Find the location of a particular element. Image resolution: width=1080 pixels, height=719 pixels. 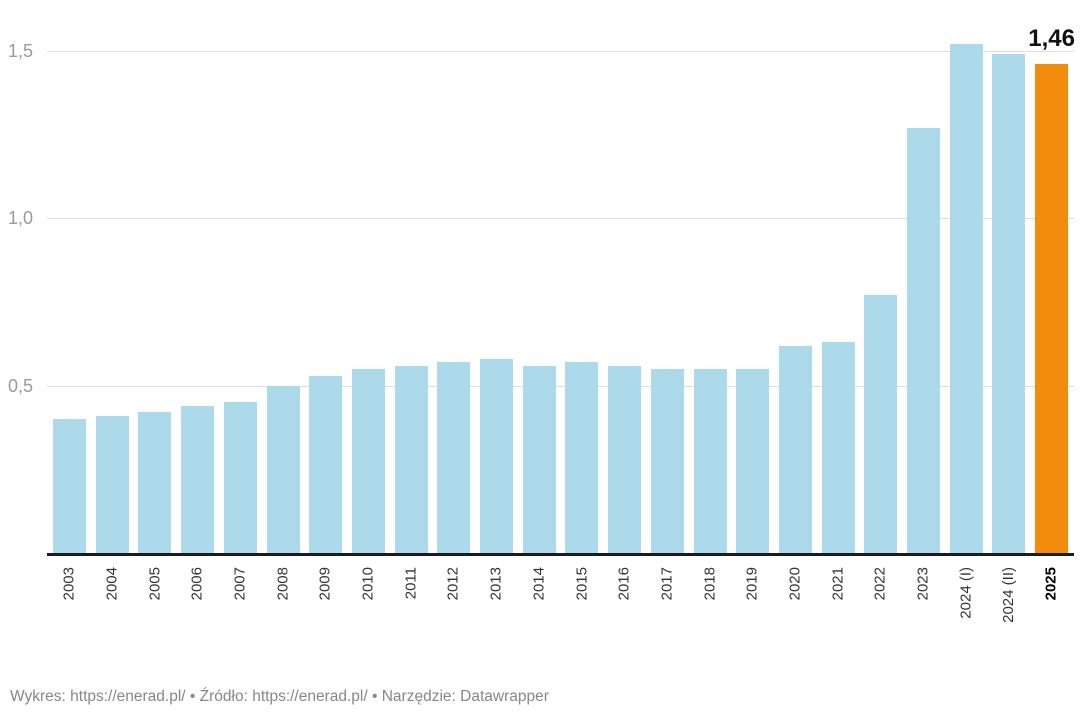

footer-text: Narzędzie: is located at coordinates (421, 696).